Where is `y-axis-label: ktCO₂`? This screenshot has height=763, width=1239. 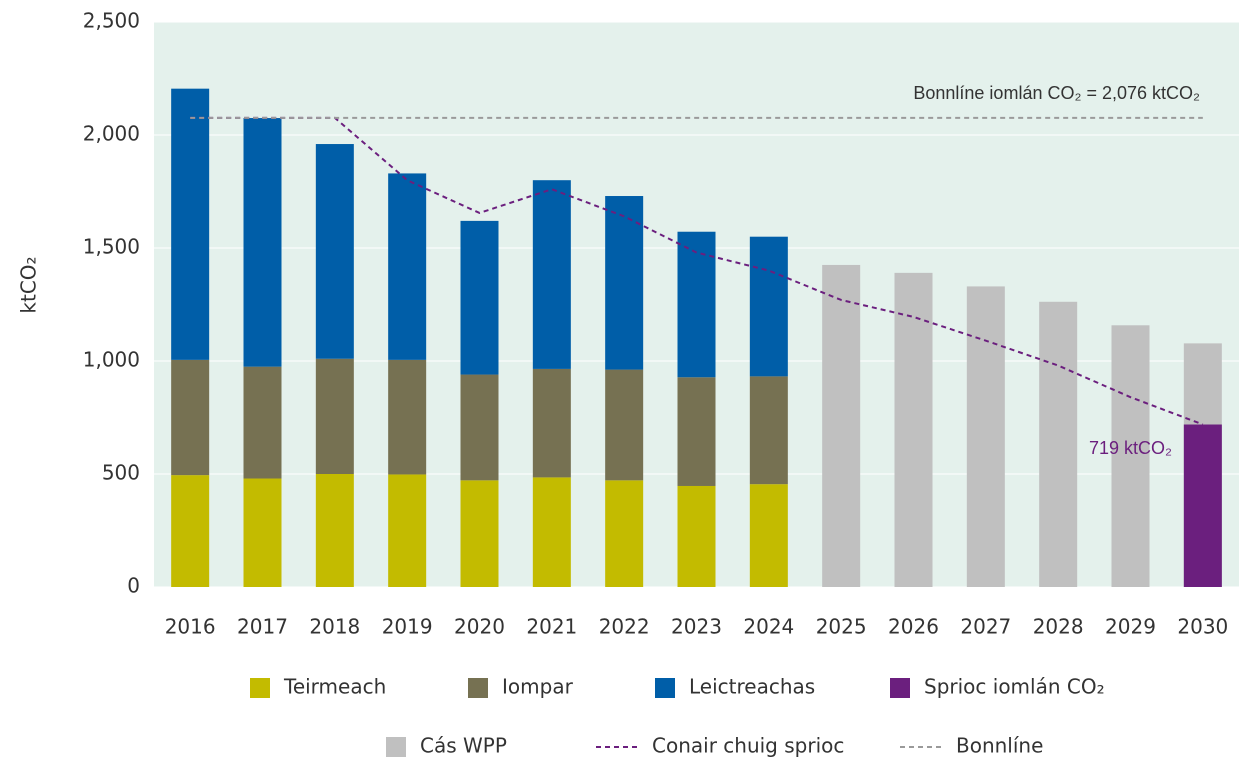 y-axis-label: ktCO₂ is located at coordinates (29, 284).